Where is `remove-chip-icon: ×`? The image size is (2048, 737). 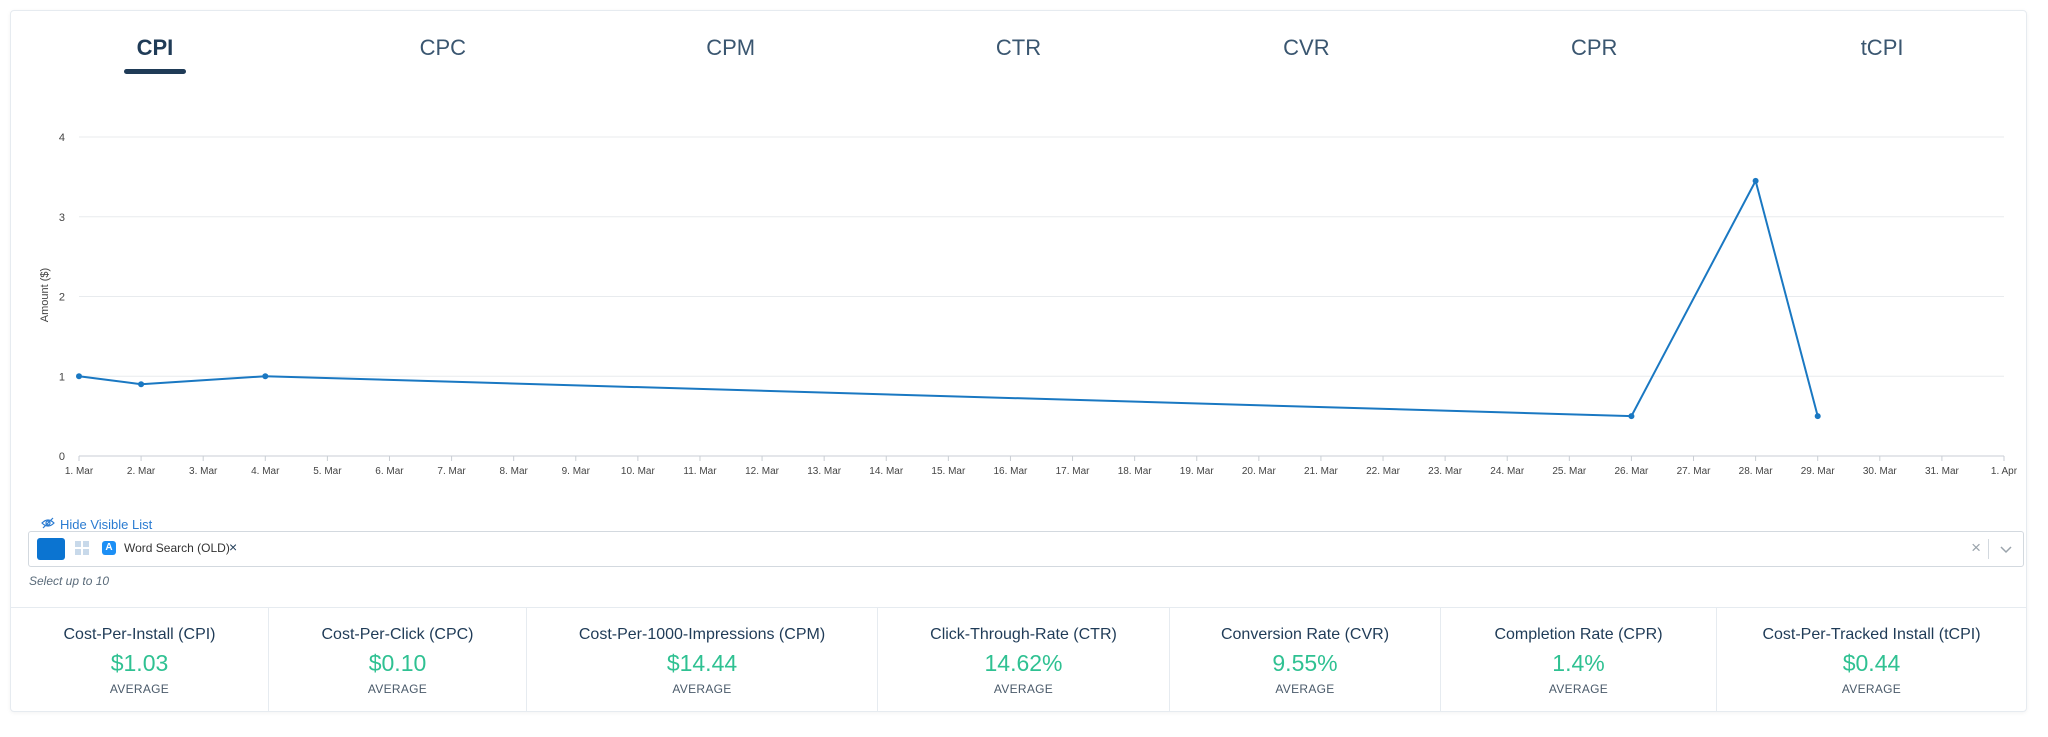 remove-chip-icon: × is located at coordinates (233, 547).